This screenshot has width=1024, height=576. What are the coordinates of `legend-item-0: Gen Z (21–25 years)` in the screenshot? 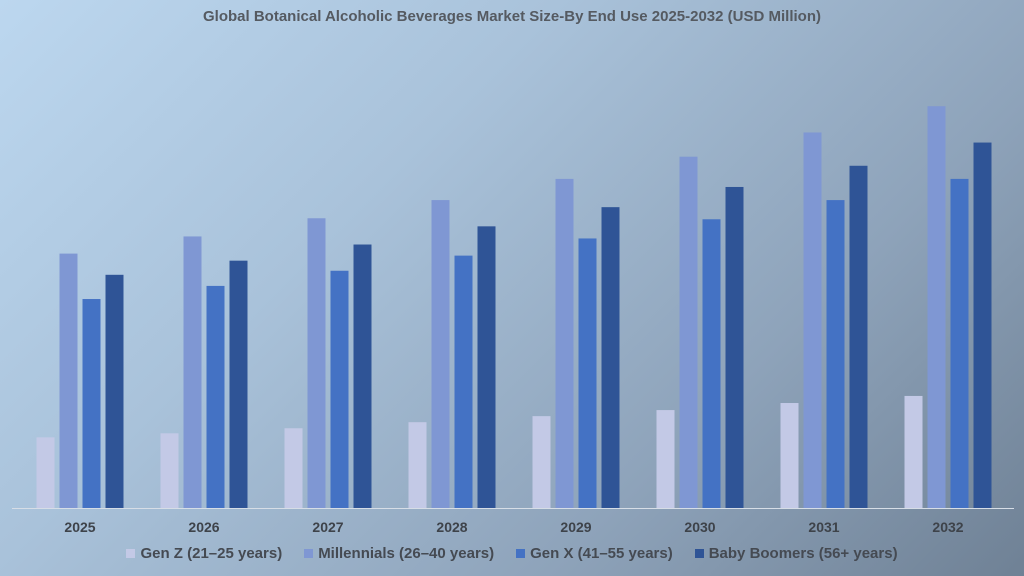 It's located at (204, 553).